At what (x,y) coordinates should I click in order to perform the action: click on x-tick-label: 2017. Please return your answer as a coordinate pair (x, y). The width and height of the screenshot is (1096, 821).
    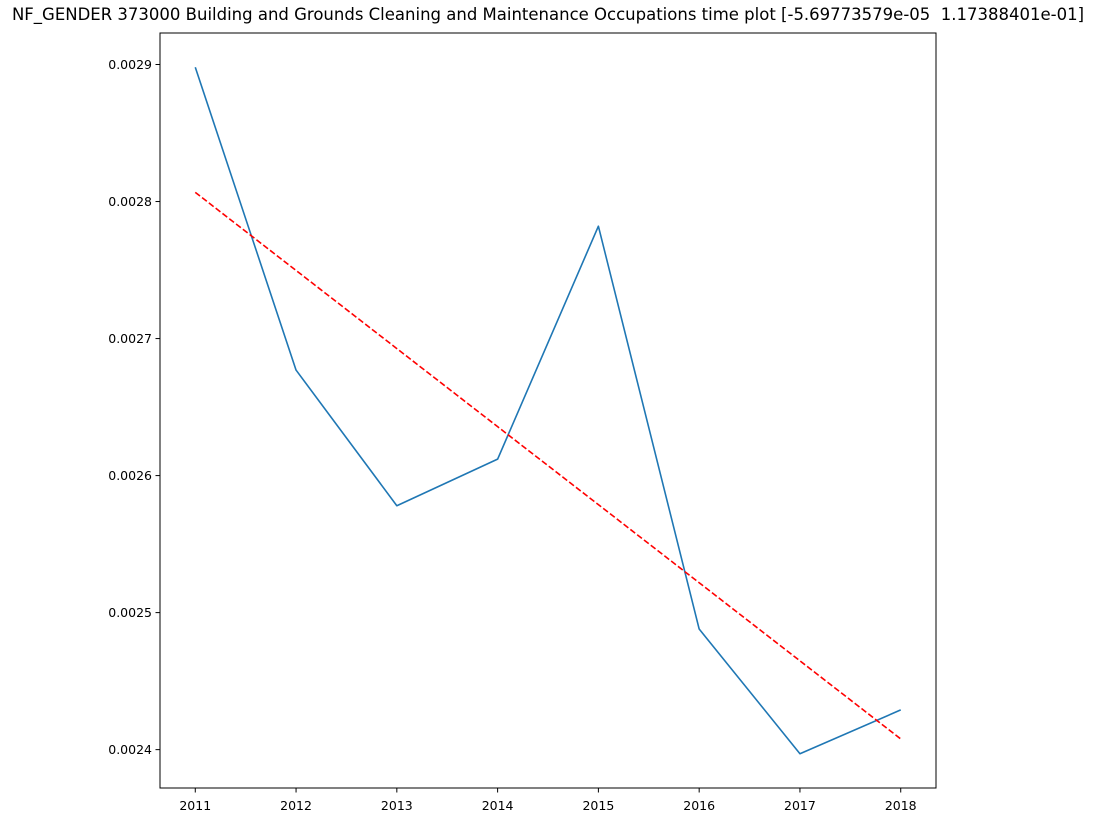
    Looking at the image, I should click on (800, 805).